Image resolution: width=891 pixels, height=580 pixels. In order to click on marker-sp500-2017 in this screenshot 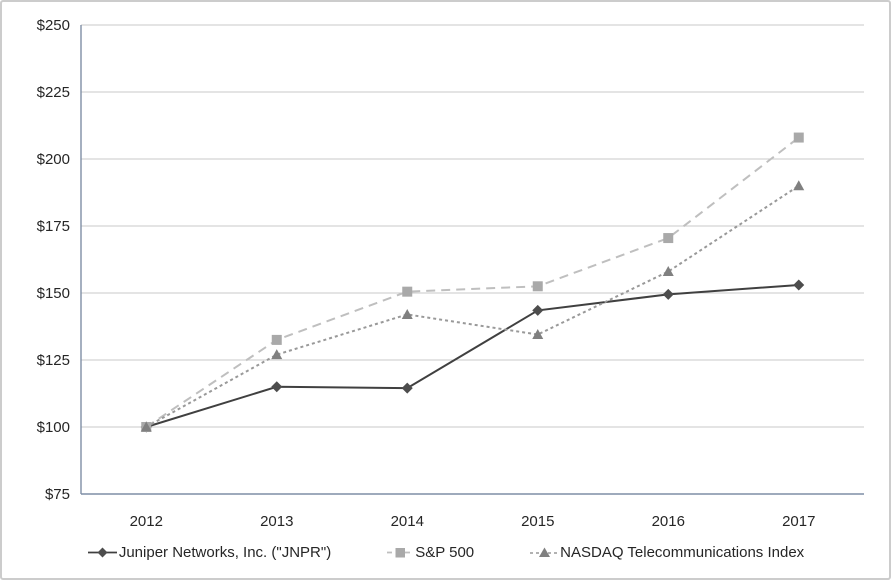, I will do `click(798, 137)`.